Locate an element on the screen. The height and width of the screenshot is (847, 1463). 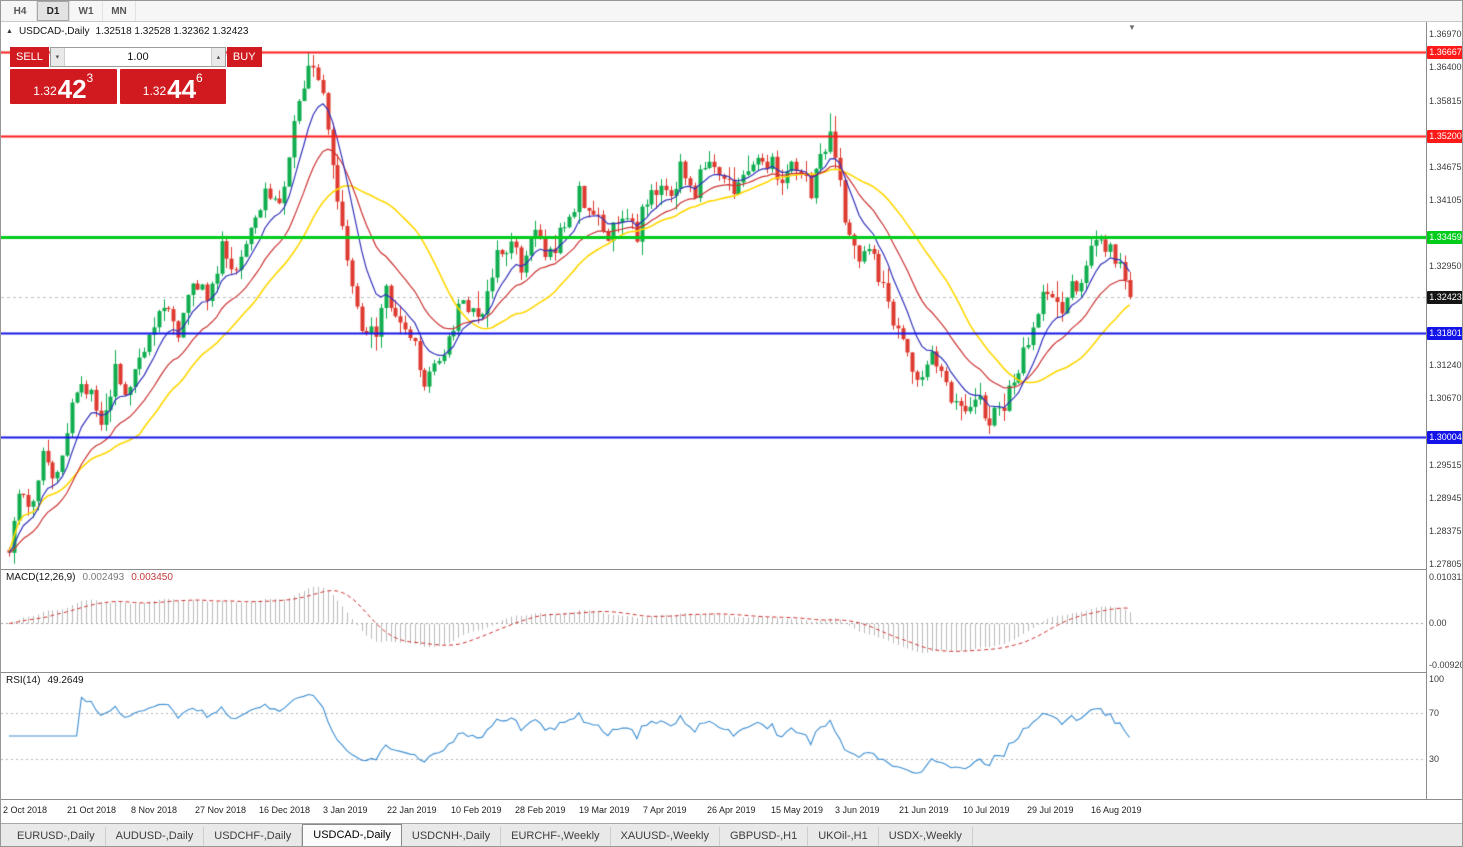
rsi-panel-divider is located at coordinates (731, 672).